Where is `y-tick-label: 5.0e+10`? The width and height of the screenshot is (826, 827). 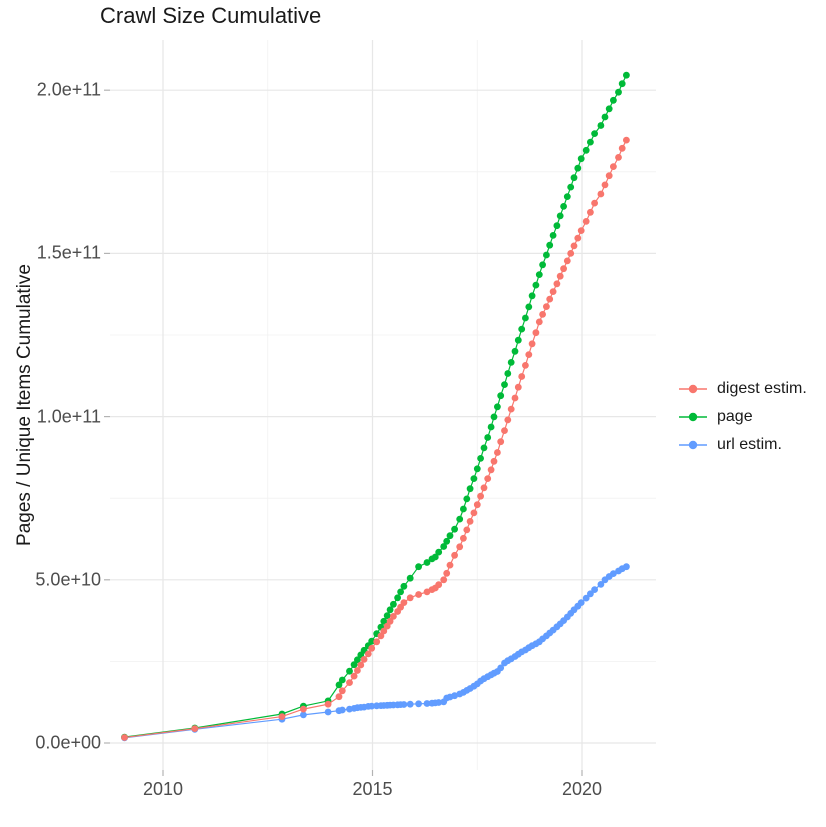 y-tick-label: 5.0e+10 is located at coordinates (68, 579).